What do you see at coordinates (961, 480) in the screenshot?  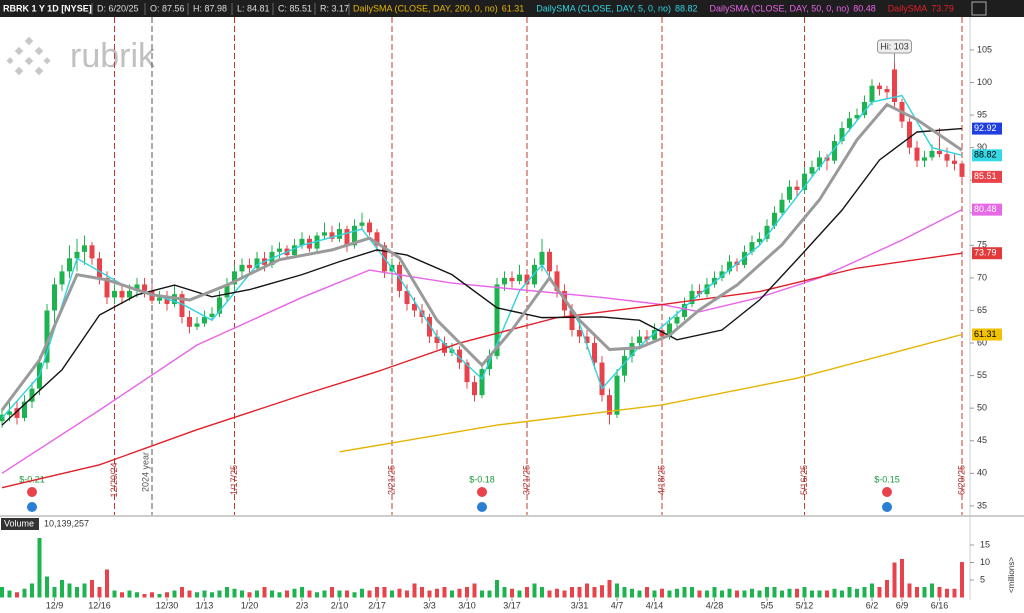 I see `expiry-label: 6/20/25` at bounding box center [961, 480].